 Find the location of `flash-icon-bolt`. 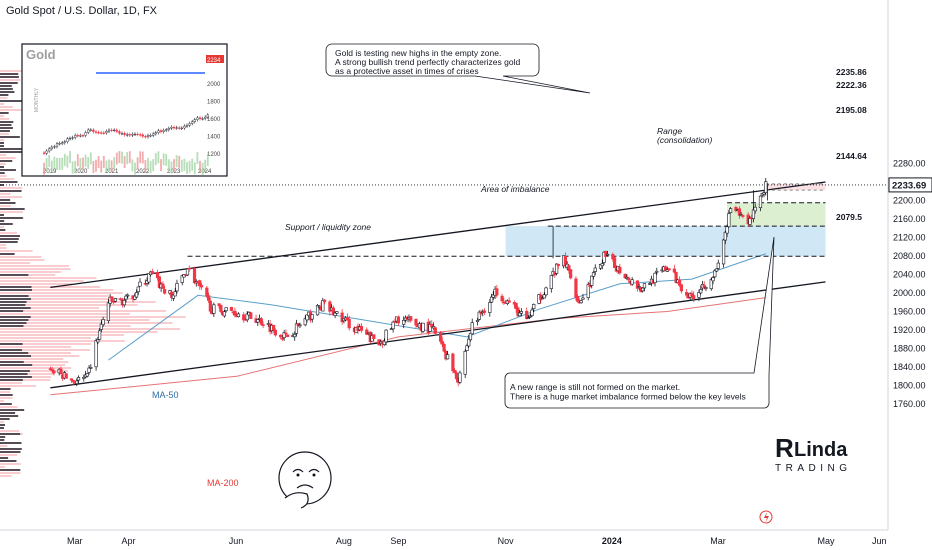

flash-icon-bolt is located at coordinates (766, 517).